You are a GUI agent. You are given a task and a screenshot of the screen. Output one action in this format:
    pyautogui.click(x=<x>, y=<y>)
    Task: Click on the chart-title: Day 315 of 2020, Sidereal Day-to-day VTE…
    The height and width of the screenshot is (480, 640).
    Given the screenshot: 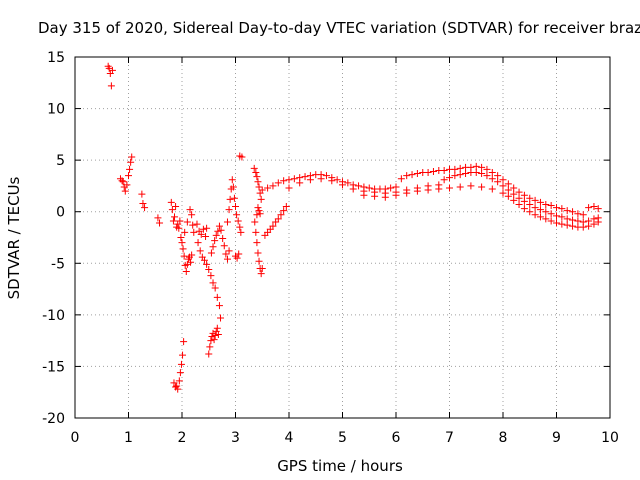 What is the action you would take?
    pyautogui.click(x=339, y=28)
    